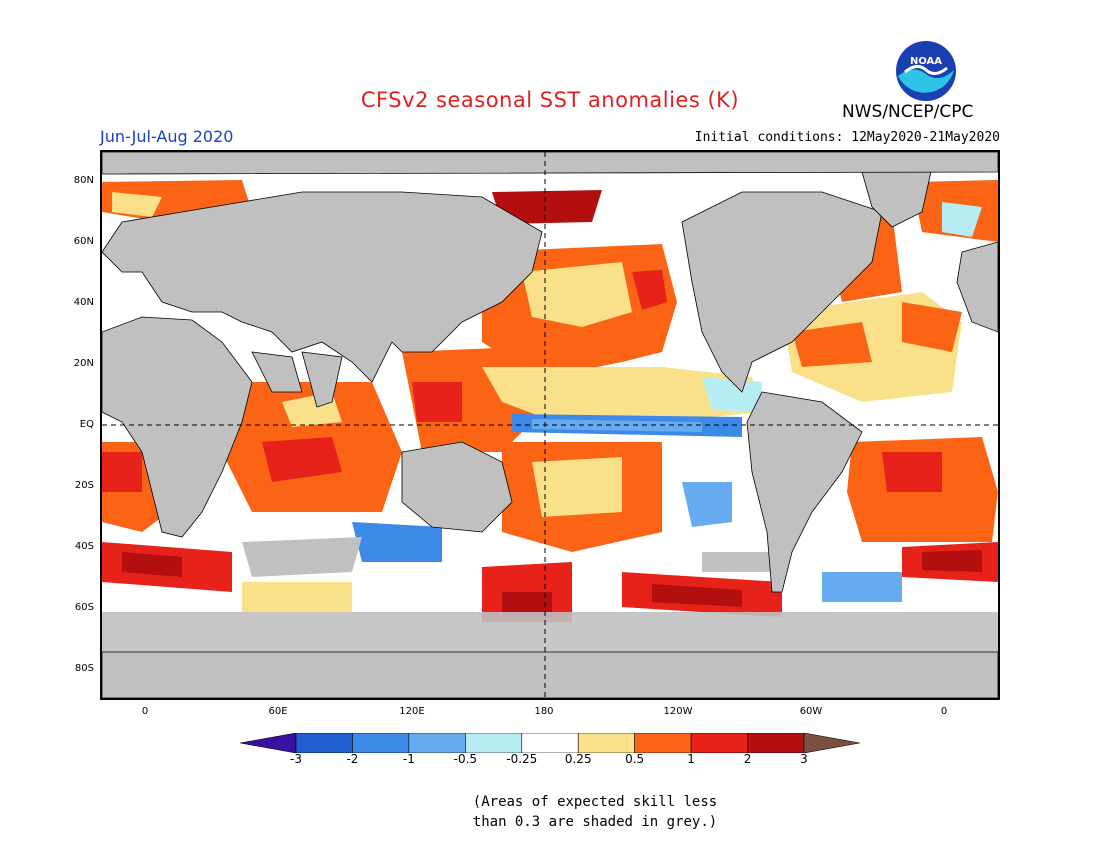 Image resolution: width=1100 pixels, height=850 pixels. I want to click on initial-conditions-label: Initial conditions: 12May2020-21May2020, so click(847, 137).